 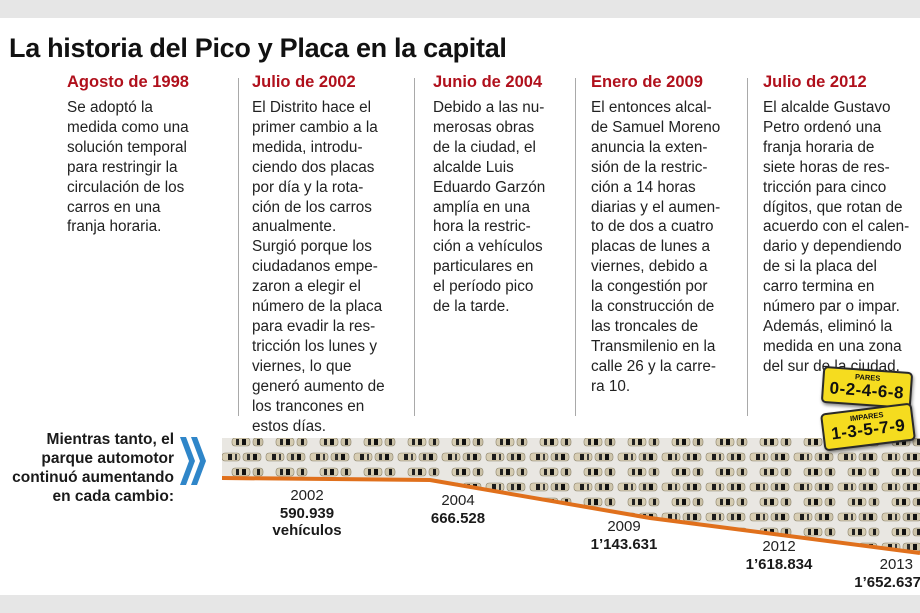 I want to click on data-label-2002: 2002 590.939 vehículos, so click(x=307, y=513).